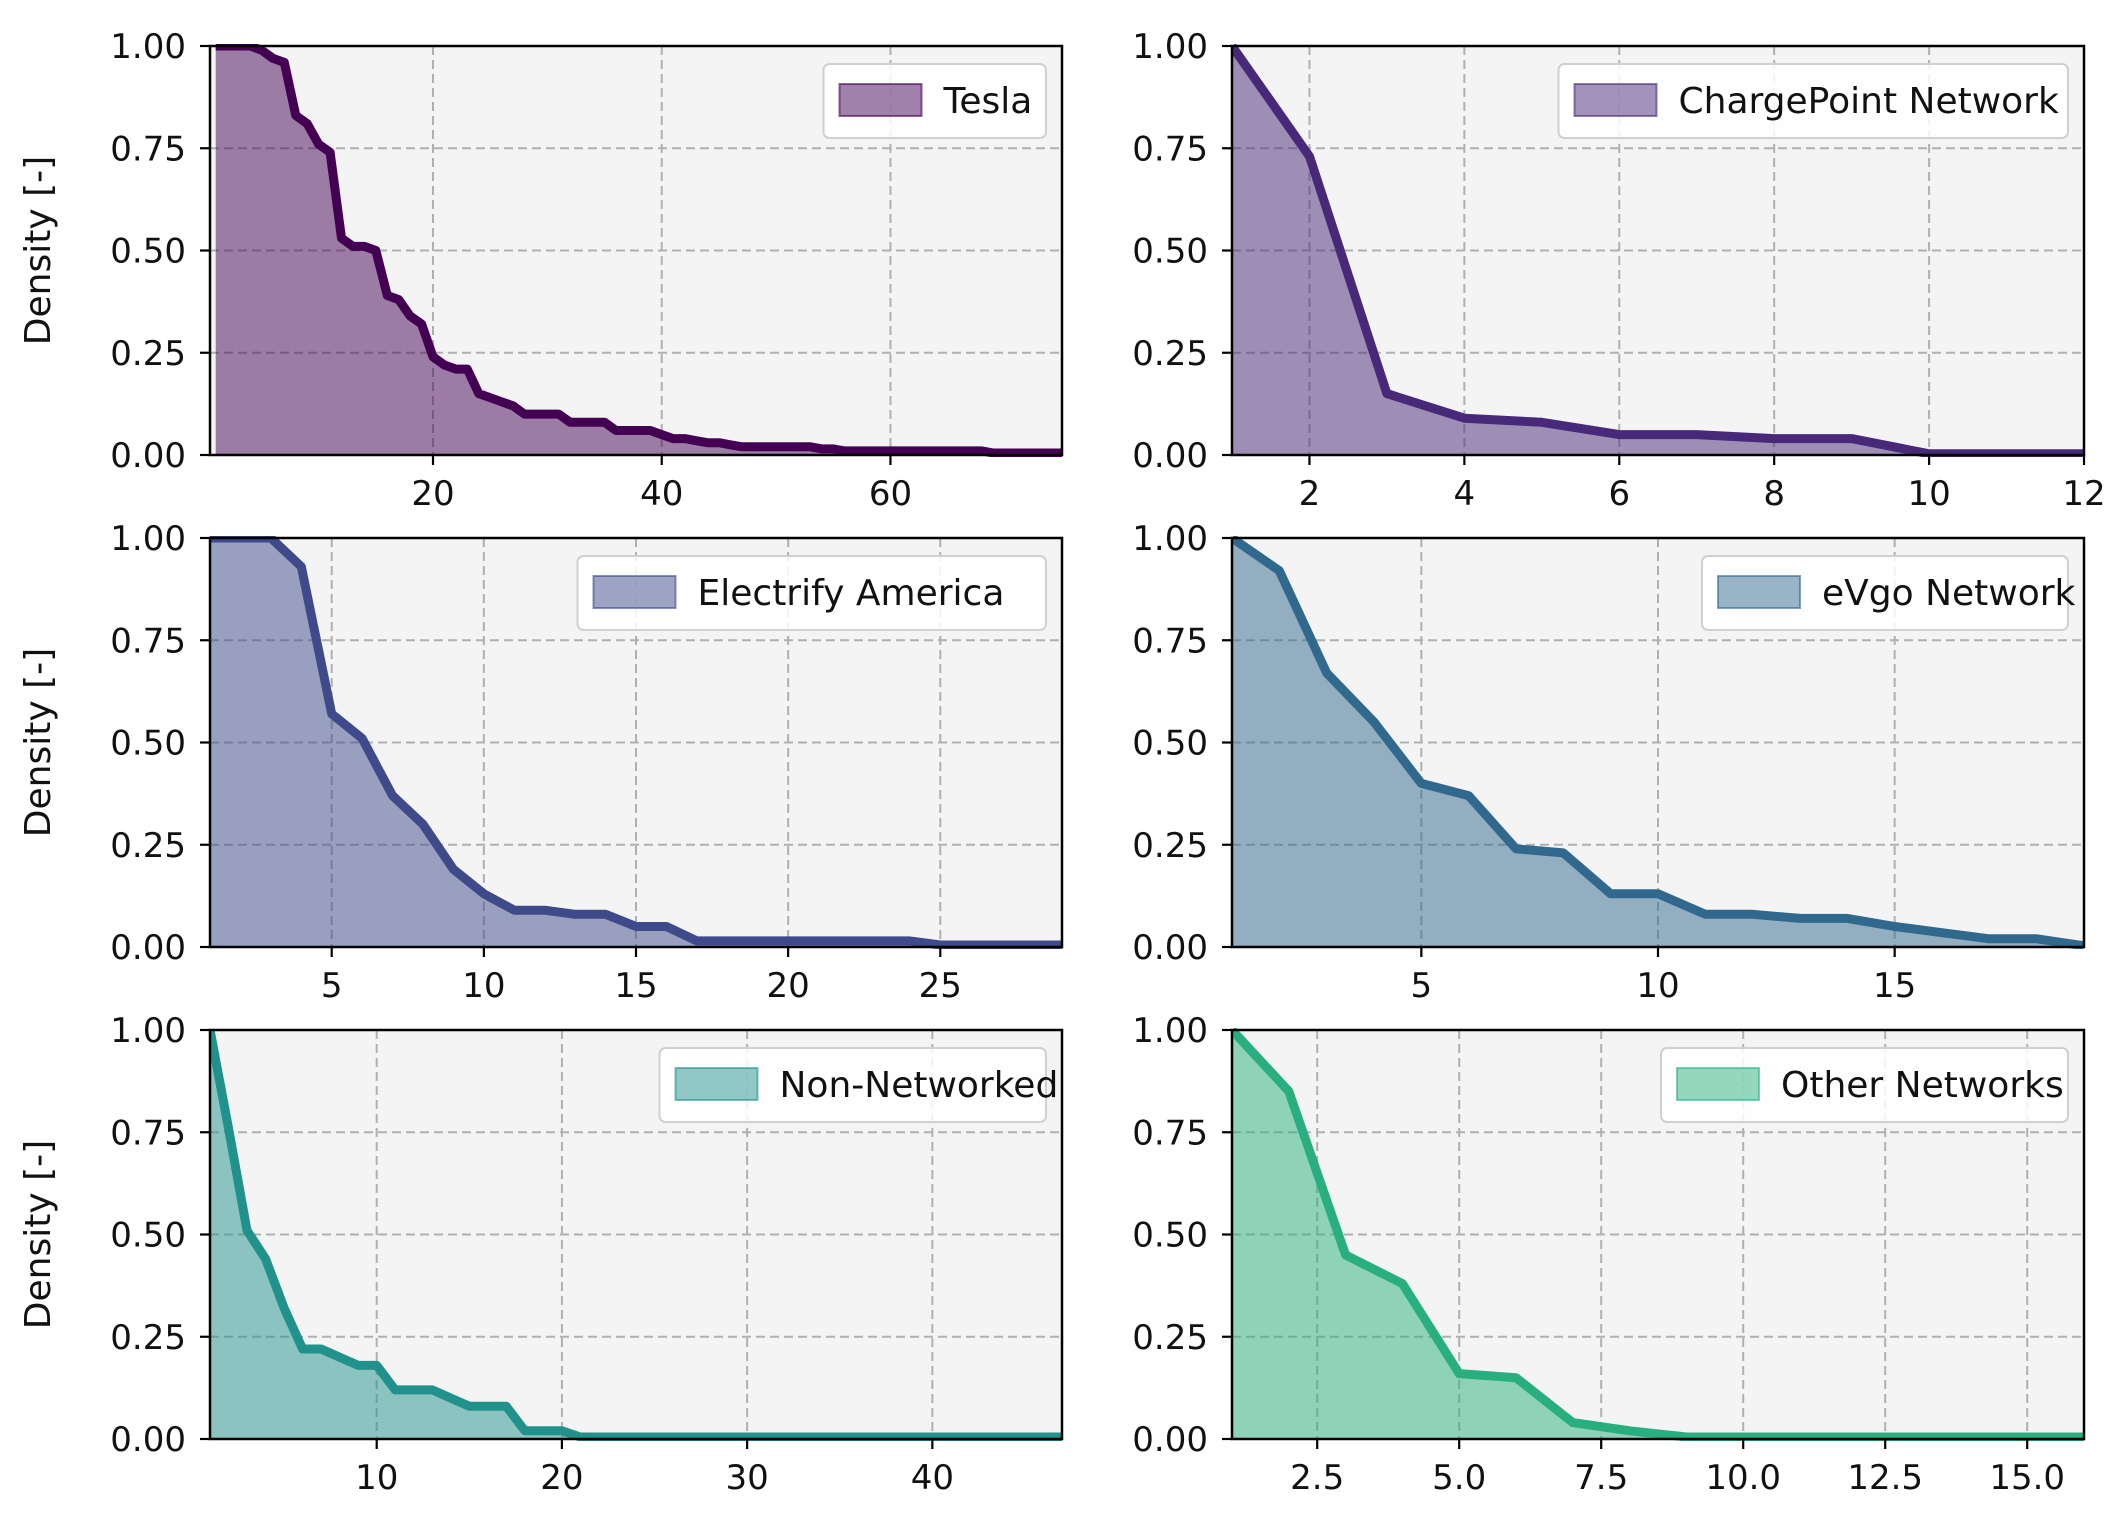  Describe the element at coordinates (1869, 101) in the screenshot. I see `legend-label: ChargePoint Network` at that location.